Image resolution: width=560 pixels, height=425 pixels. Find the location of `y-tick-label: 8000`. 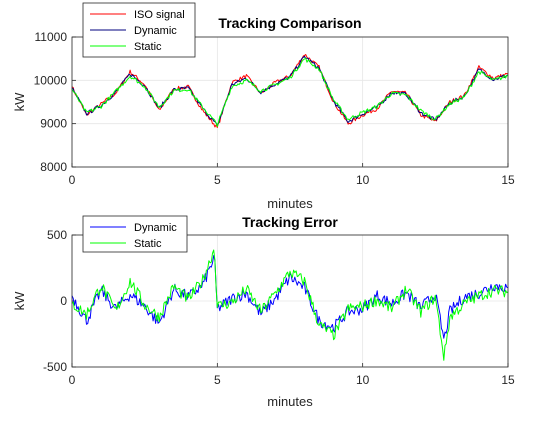

y-tick-label: 8000 is located at coordinates (53, 167).